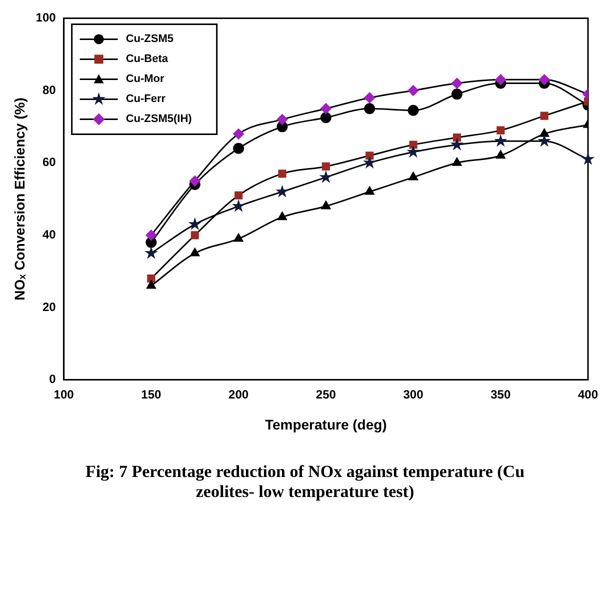  What do you see at coordinates (159, 119) in the screenshot?
I see `legend-label: Cu-ZSM5(IH)` at bounding box center [159, 119].